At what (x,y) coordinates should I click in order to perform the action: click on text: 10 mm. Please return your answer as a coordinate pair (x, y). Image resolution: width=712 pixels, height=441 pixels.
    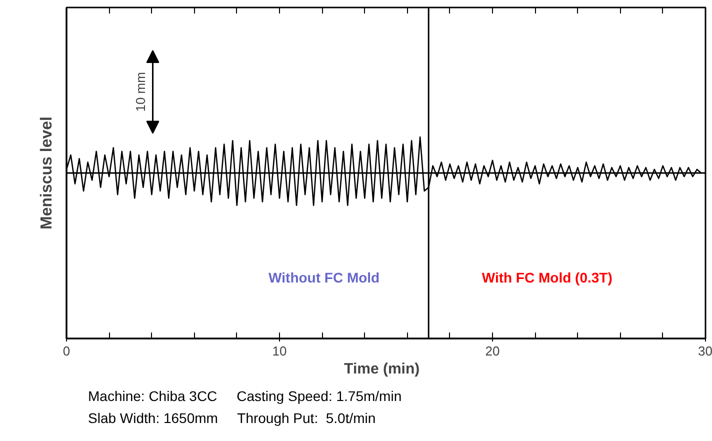
    Looking at the image, I should click on (140, 92).